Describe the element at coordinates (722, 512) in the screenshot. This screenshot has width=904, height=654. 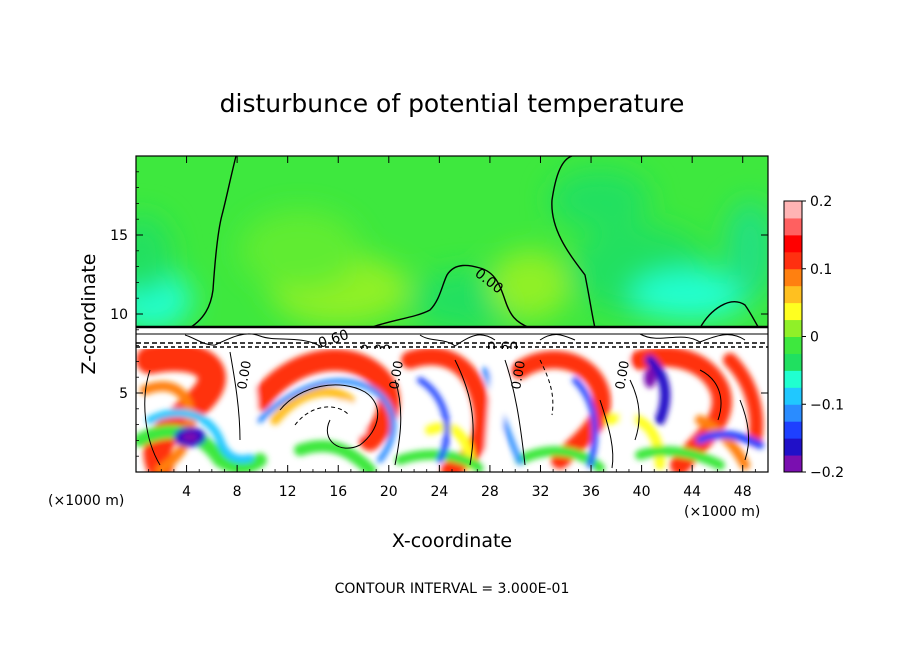
I see `x-unit-label-right: (×1000 m)` at that location.